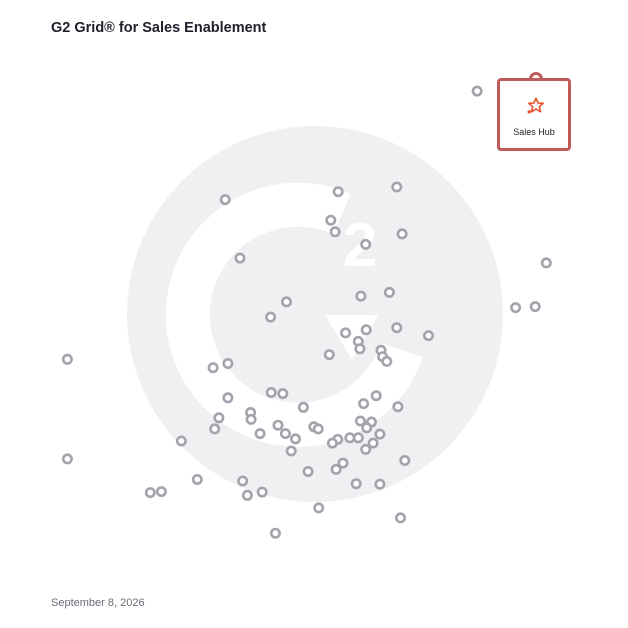  Describe the element at coordinates (534, 132) in the screenshot. I see `highlight-label: Sales Hub` at that location.